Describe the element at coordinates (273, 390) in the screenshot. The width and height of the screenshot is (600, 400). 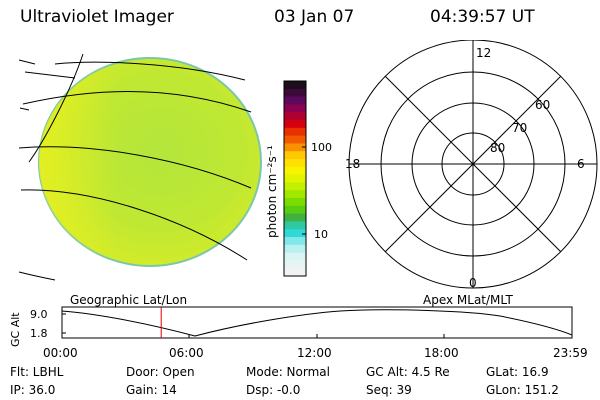
I see `status-dsp: Dsp: -0.0` at that location.